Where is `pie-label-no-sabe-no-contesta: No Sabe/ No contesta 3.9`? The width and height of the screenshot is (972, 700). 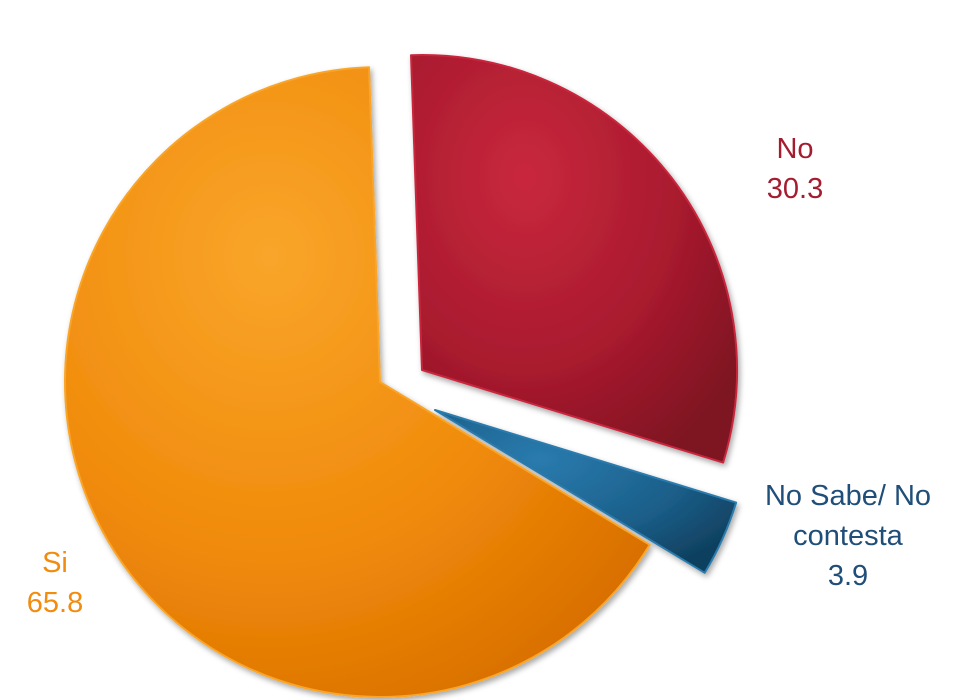
pie-label-no-sabe-no-contesta: No Sabe/ No contesta 3.9 is located at coordinates (848, 536).